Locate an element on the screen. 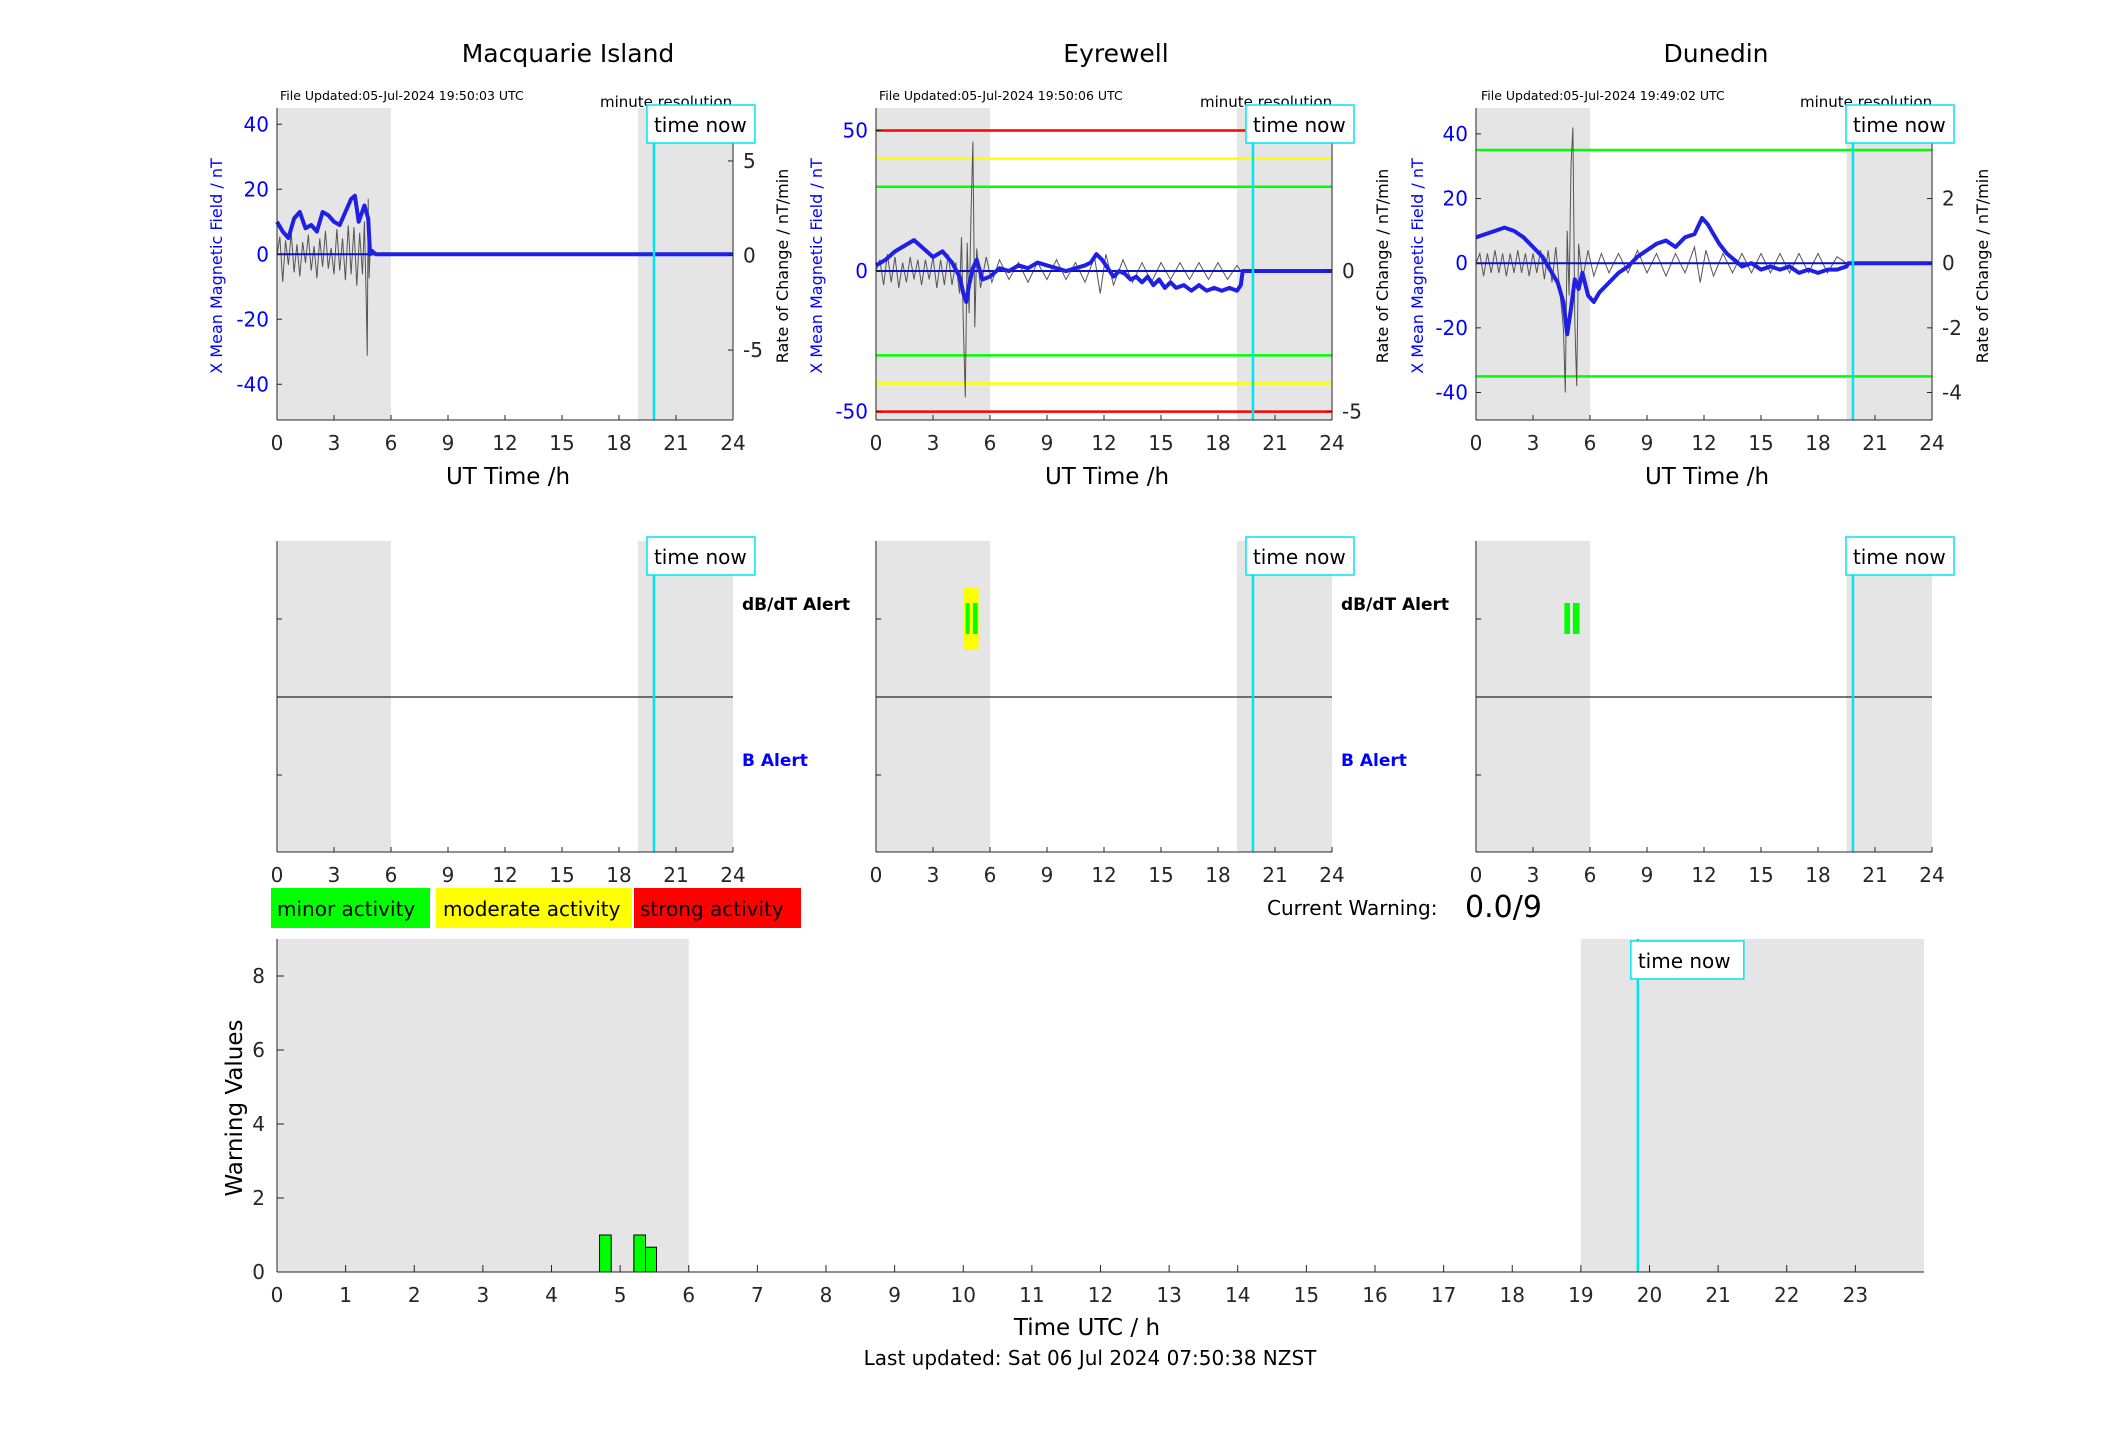 The height and width of the screenshot is (1437, 2117). station-title: Eyrewell is located at coordinates (1115, 53).